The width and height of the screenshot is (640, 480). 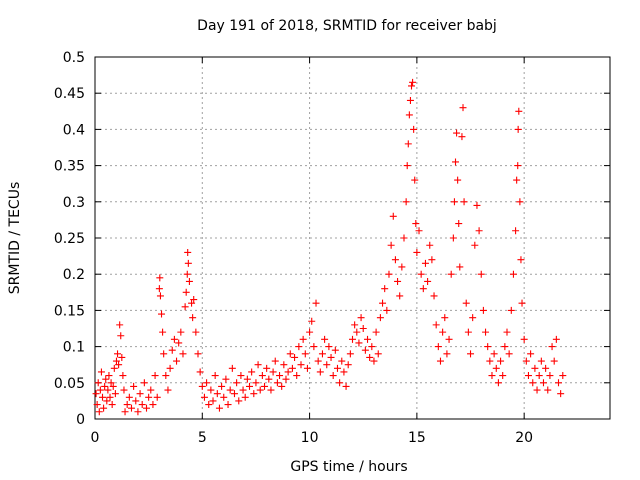 I want to click on y-tick-label: 0.1, so click(x=74, y=348).